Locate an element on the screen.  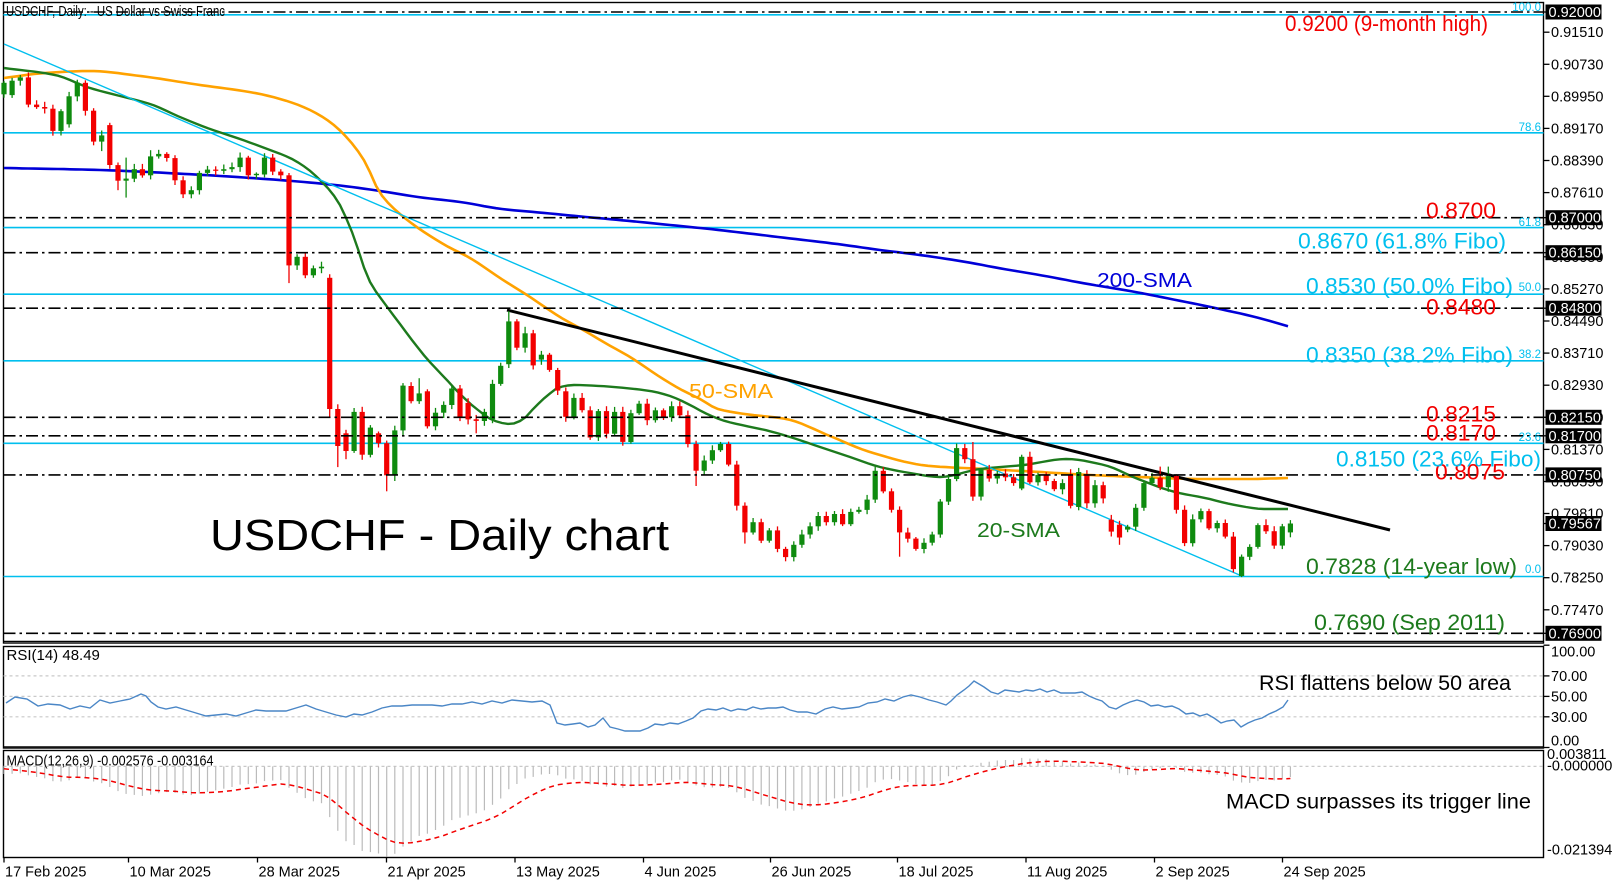
svg-text: 0.7690 (Sep 2011) is located at coordinates (1409, 622).